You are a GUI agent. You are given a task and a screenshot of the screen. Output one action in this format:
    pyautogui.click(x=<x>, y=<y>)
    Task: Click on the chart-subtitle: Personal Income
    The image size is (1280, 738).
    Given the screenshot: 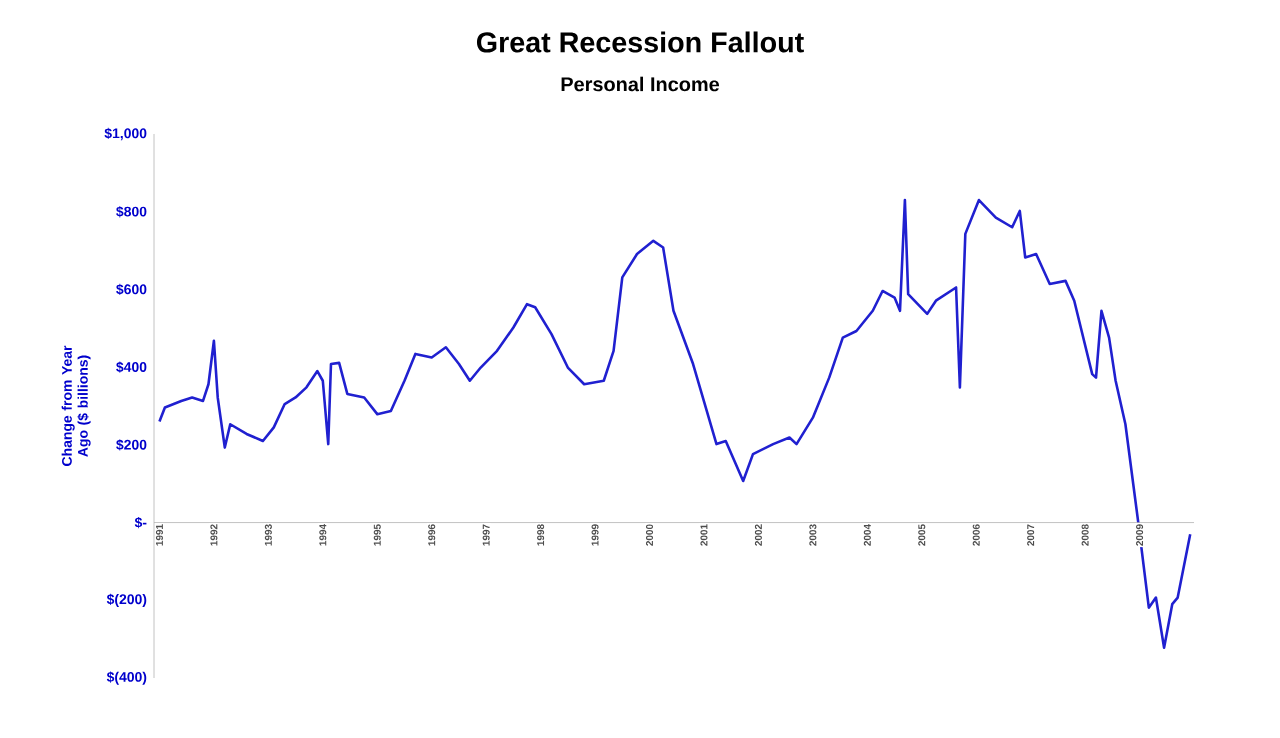 What is the action you would take?
    pyautogui.click(x=640, y=84)
    